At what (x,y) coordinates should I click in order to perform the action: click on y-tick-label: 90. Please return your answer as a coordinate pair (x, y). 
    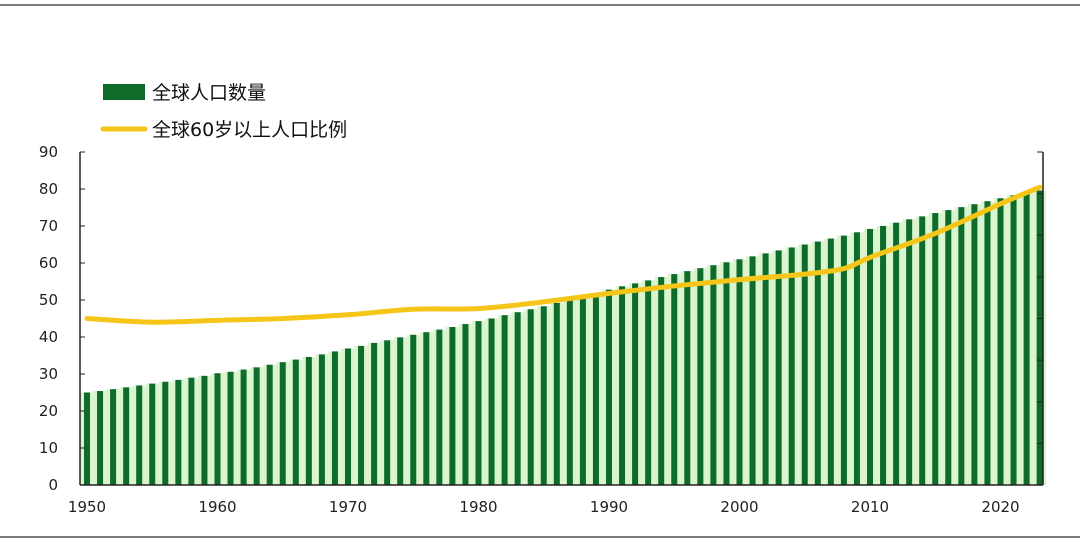
    Looking at the image, I should click on (48, 152).